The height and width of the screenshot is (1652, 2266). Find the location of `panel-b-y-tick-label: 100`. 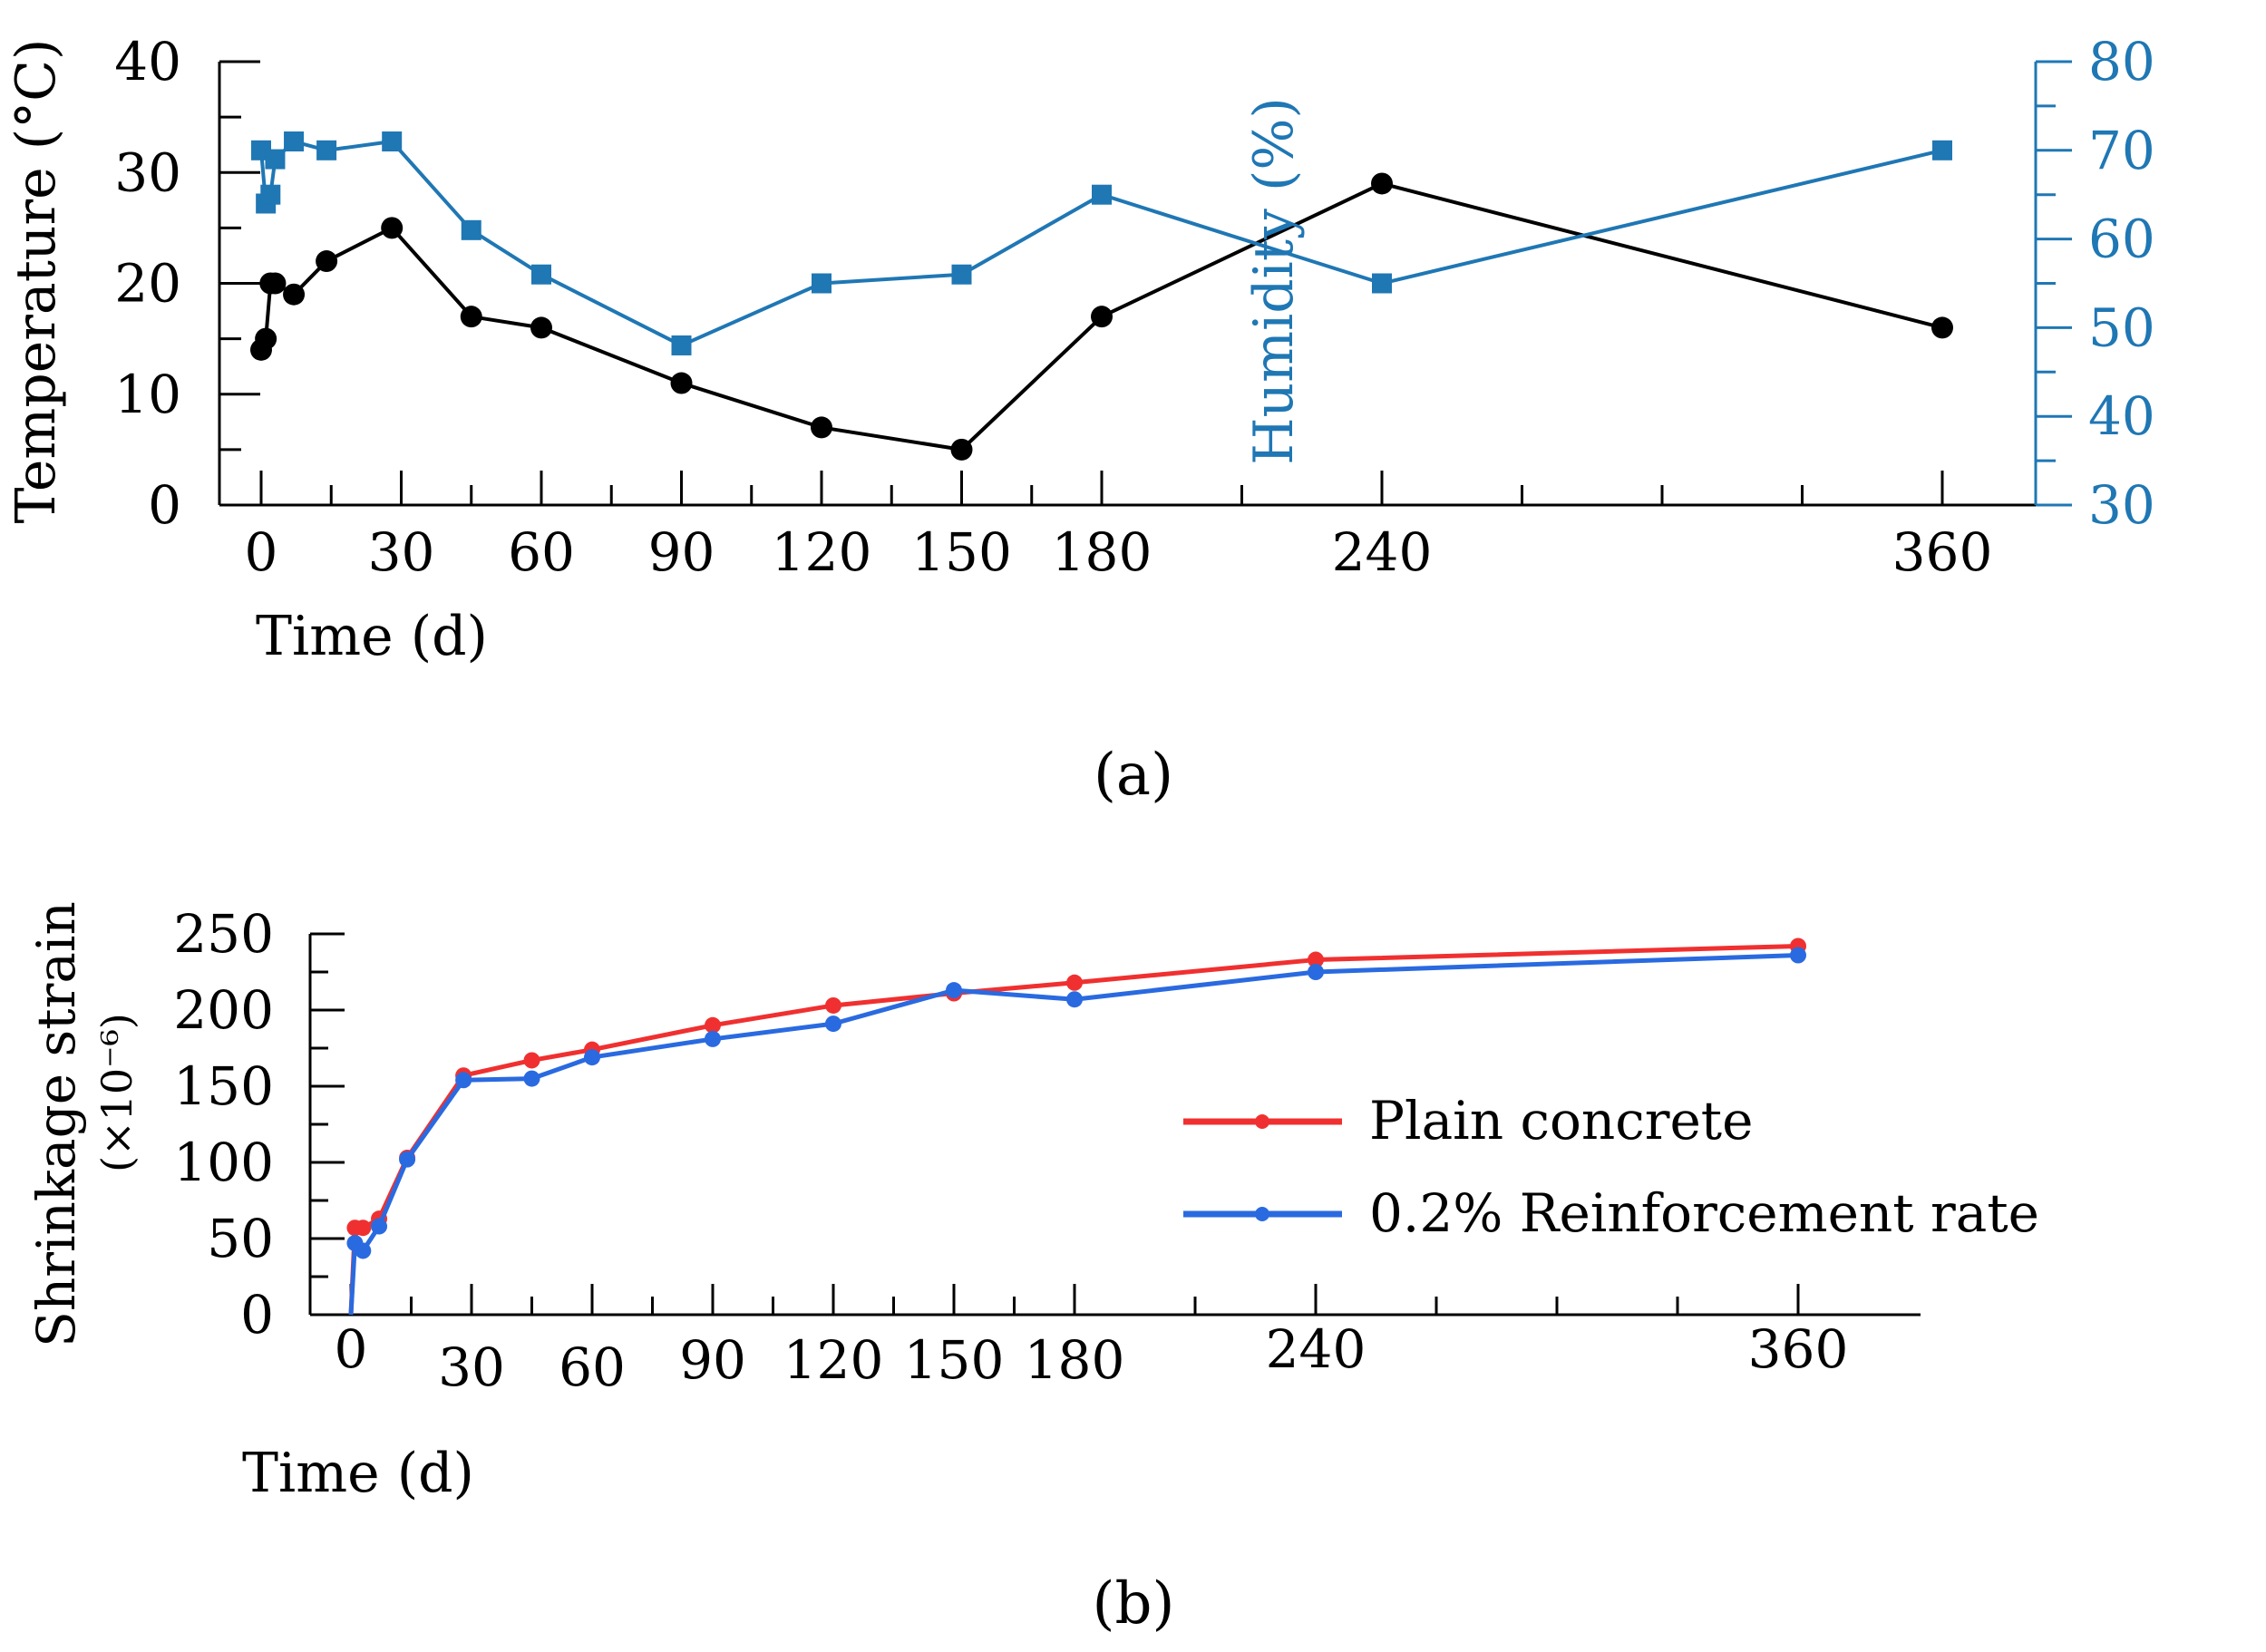

panel-b-y-tick-label: 100 is located at coordinates (223, 1162).